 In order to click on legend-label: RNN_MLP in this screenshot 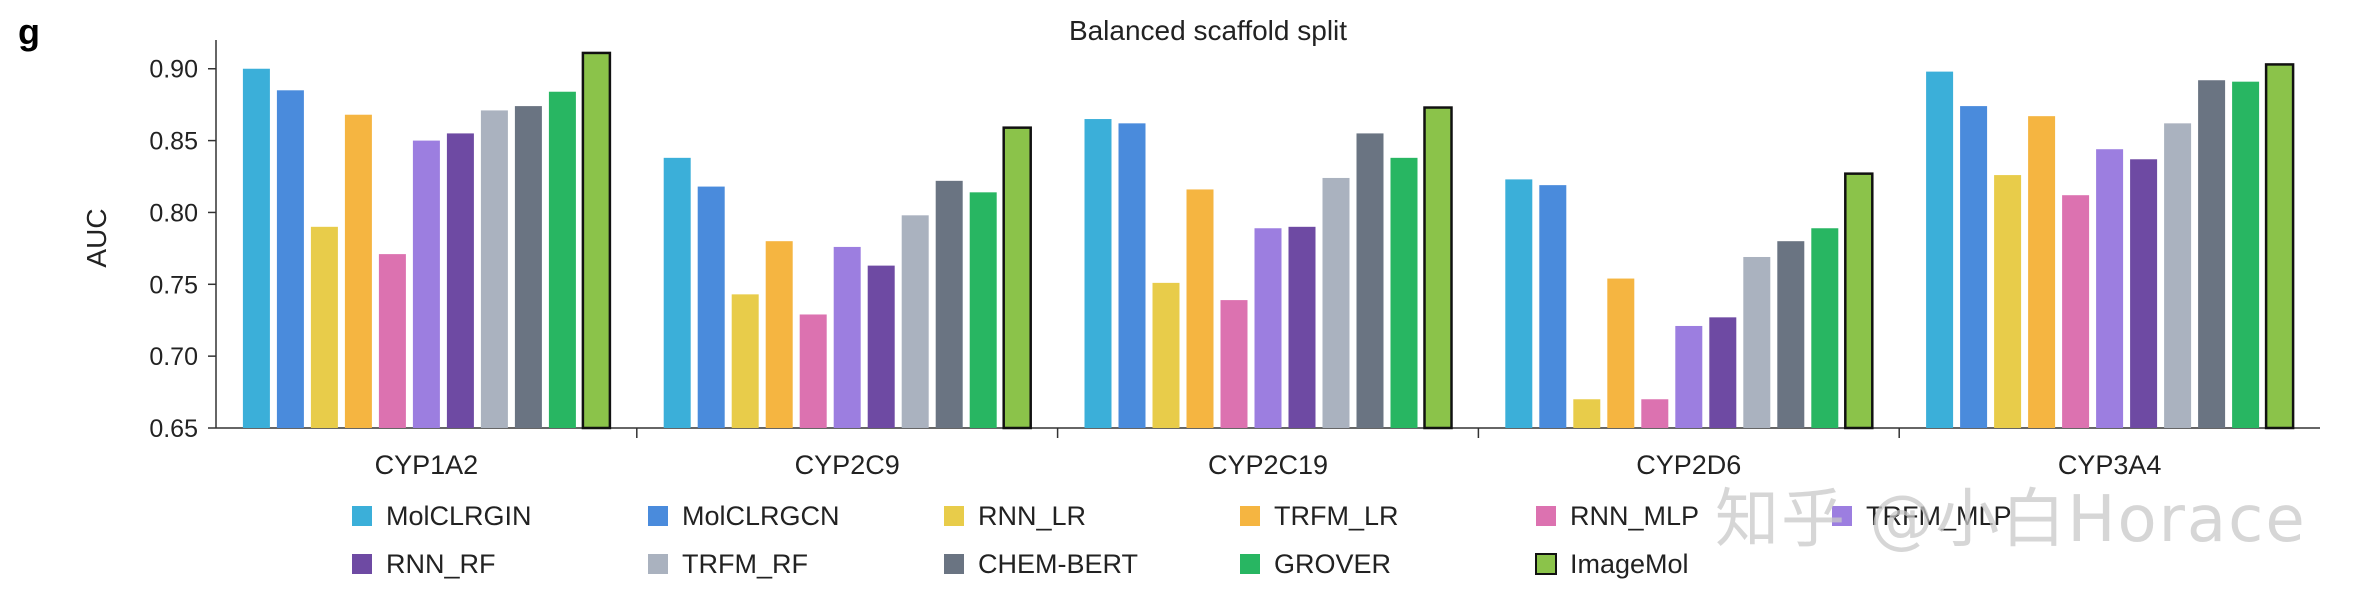, I will do `click(1634, 516)`.